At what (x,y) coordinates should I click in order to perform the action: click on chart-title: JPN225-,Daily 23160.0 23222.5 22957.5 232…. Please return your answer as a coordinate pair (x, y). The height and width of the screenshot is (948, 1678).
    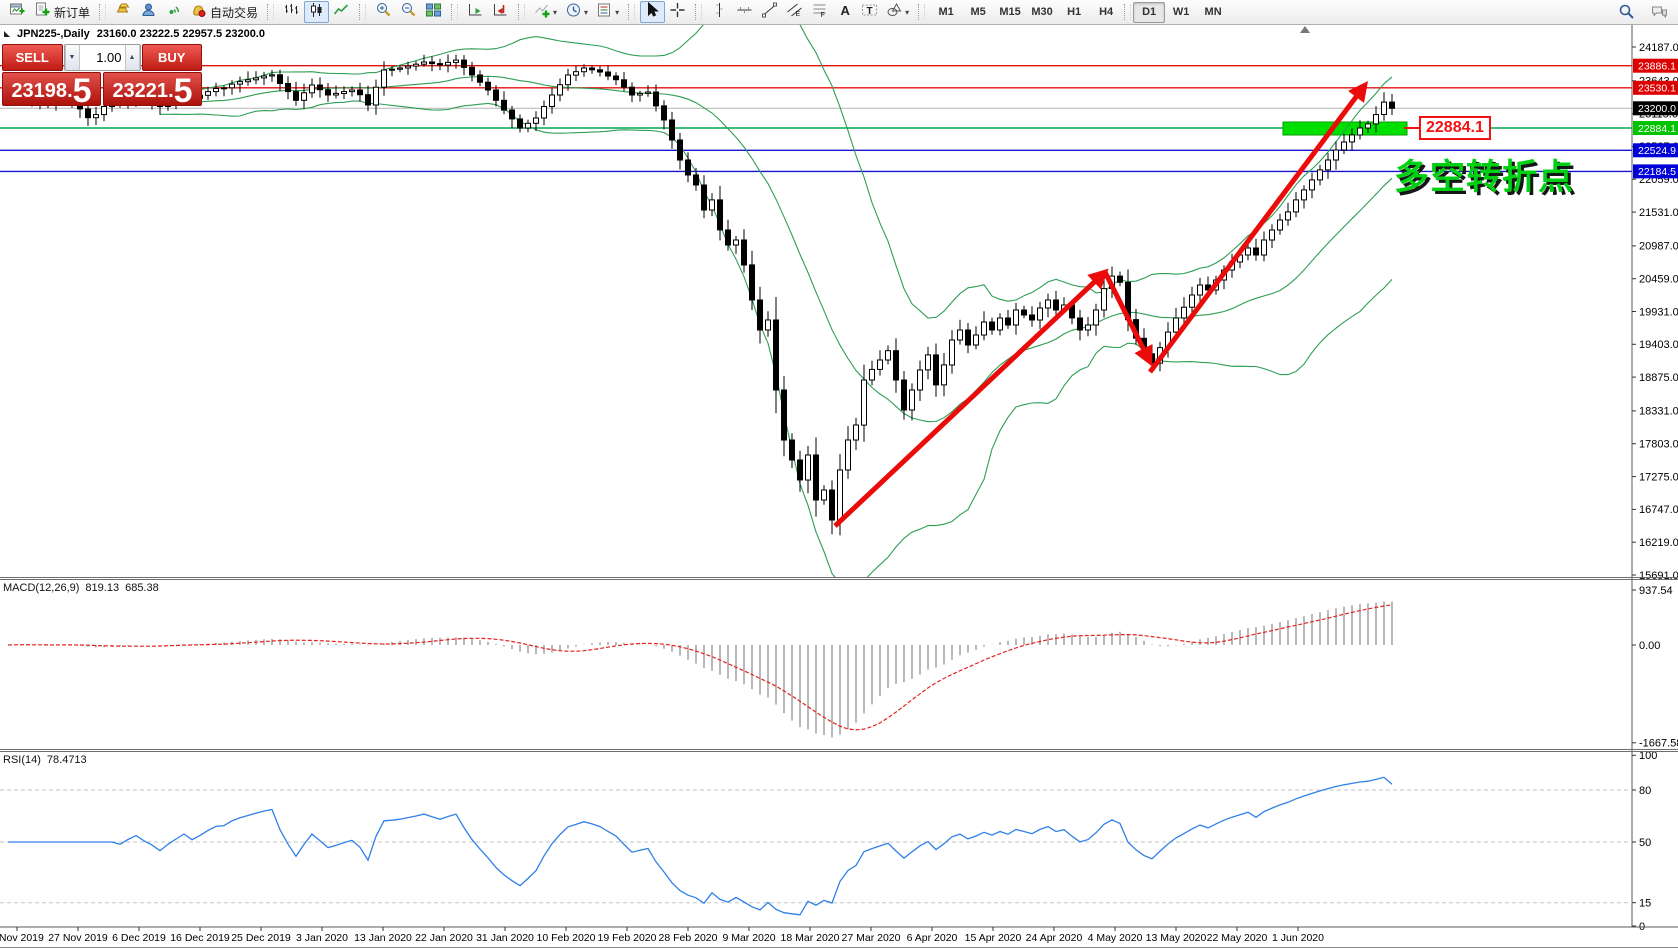
    Looking at the image, I should click on (138, 34).